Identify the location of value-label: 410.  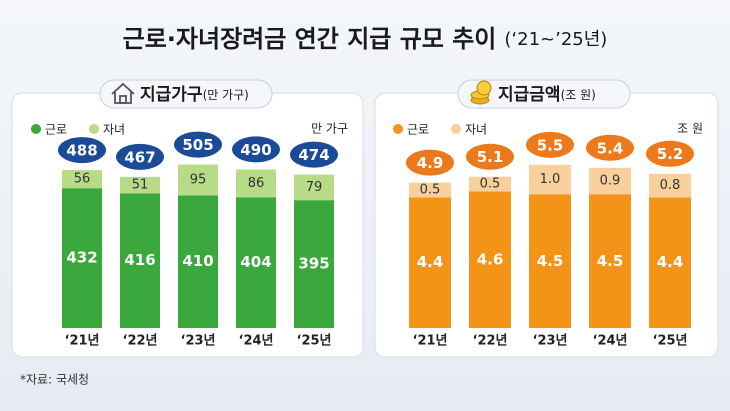
(197, 261).